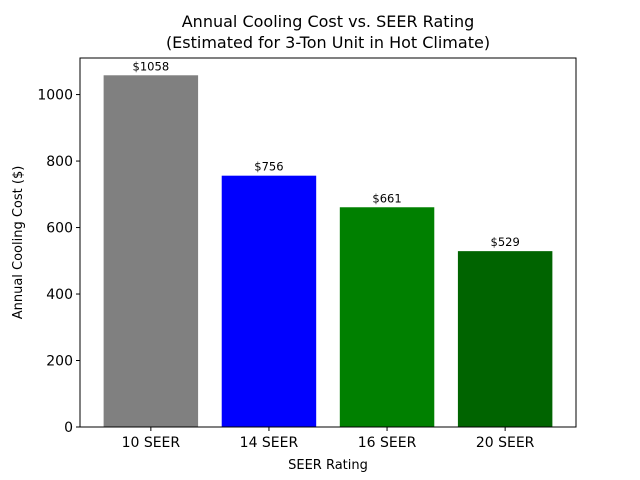 This screenshot has width=640, height=480. What do you see at coordinates (328, 465) in the screenshot?
I see `x-axis-label: SEER Rating` at bounding box center [328, 465].